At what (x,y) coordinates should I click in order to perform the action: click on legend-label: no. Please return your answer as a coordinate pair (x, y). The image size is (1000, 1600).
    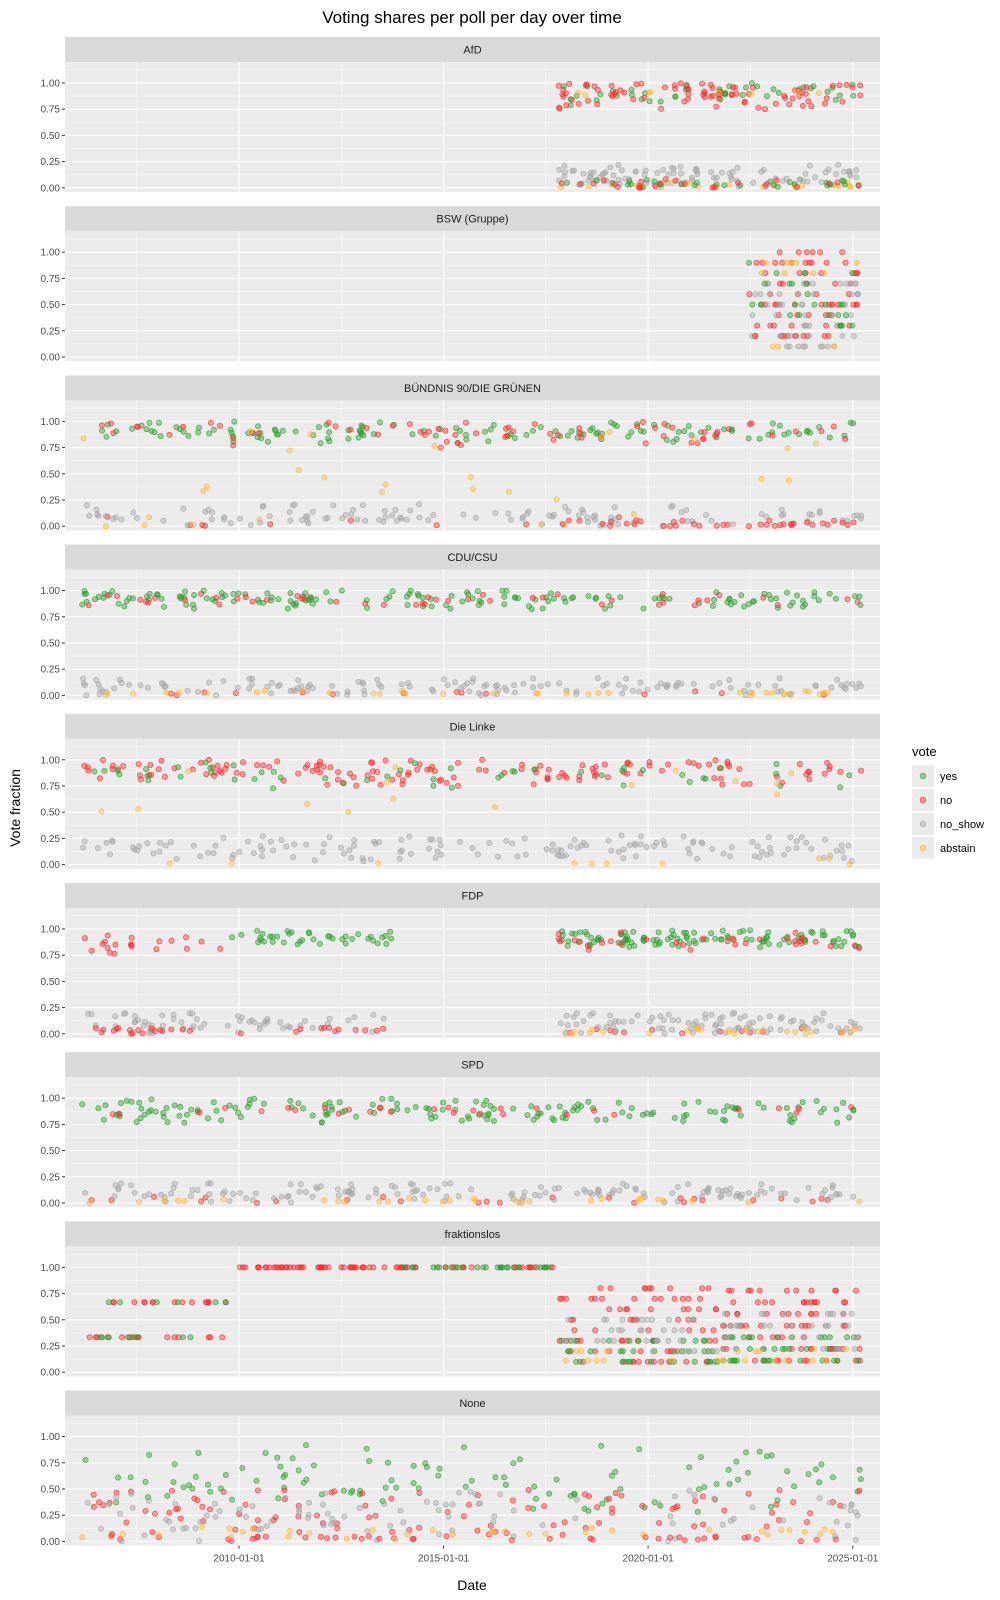
    Looking at the image, I should click on (946, 801).